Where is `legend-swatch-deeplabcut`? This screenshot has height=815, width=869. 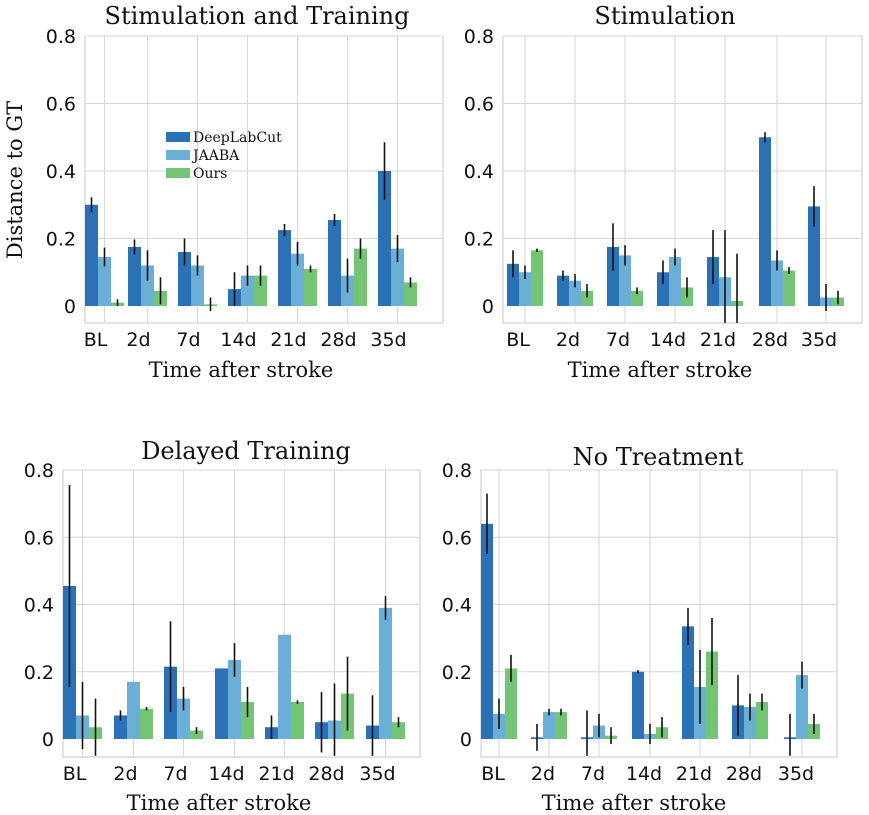 legend-swatch-deeplabcut is located at coordinates (178, 137).